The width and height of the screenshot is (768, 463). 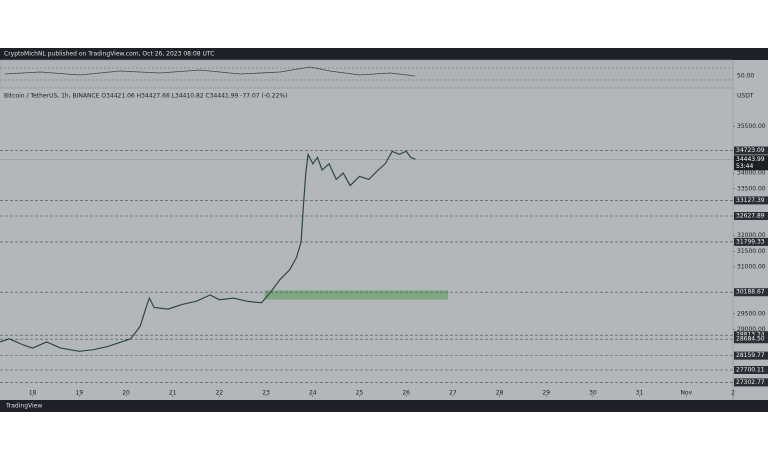 I want to click on level-label: 33127.39, so click(x=750, y=200).